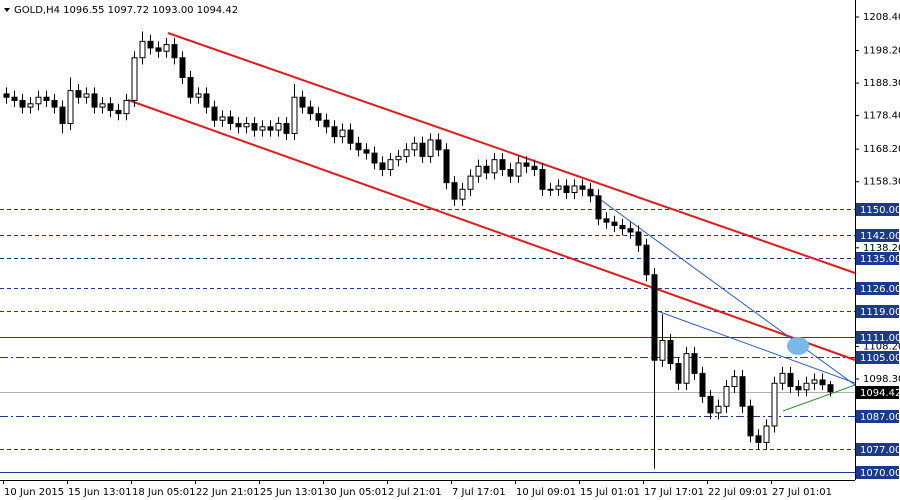 This screenshot has width=900, height=500. What do you see at coordinates (164, 492) in the screenshot?
I see `x-tick-label: 18 Jun 05:01` at bounding box center [164, 492].